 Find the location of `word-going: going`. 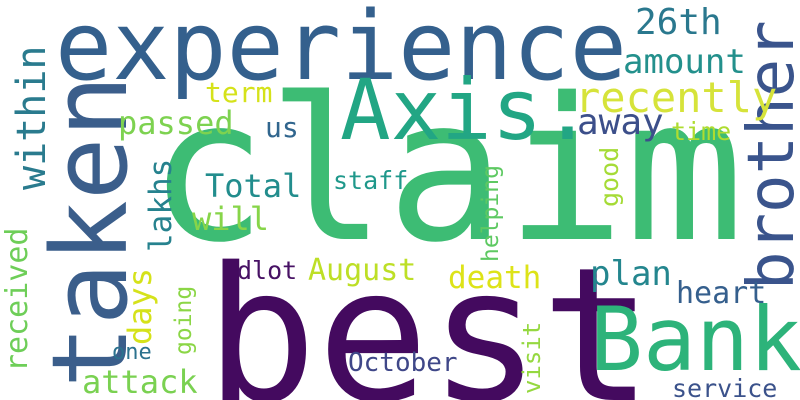

word-going: going is located at coordinates (184, 320).